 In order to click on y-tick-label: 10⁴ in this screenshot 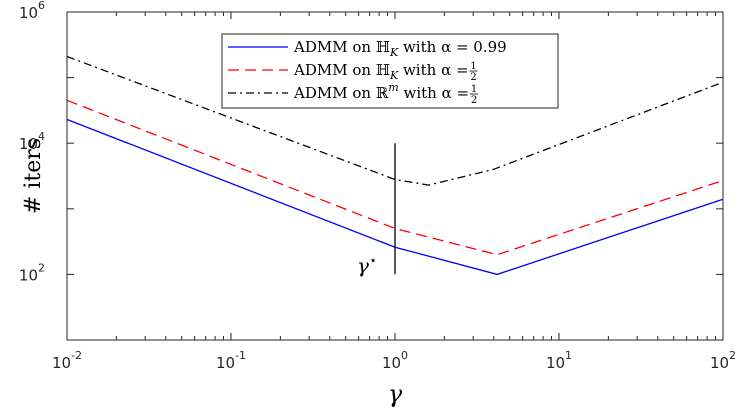, I will do `click(32, 141)`.